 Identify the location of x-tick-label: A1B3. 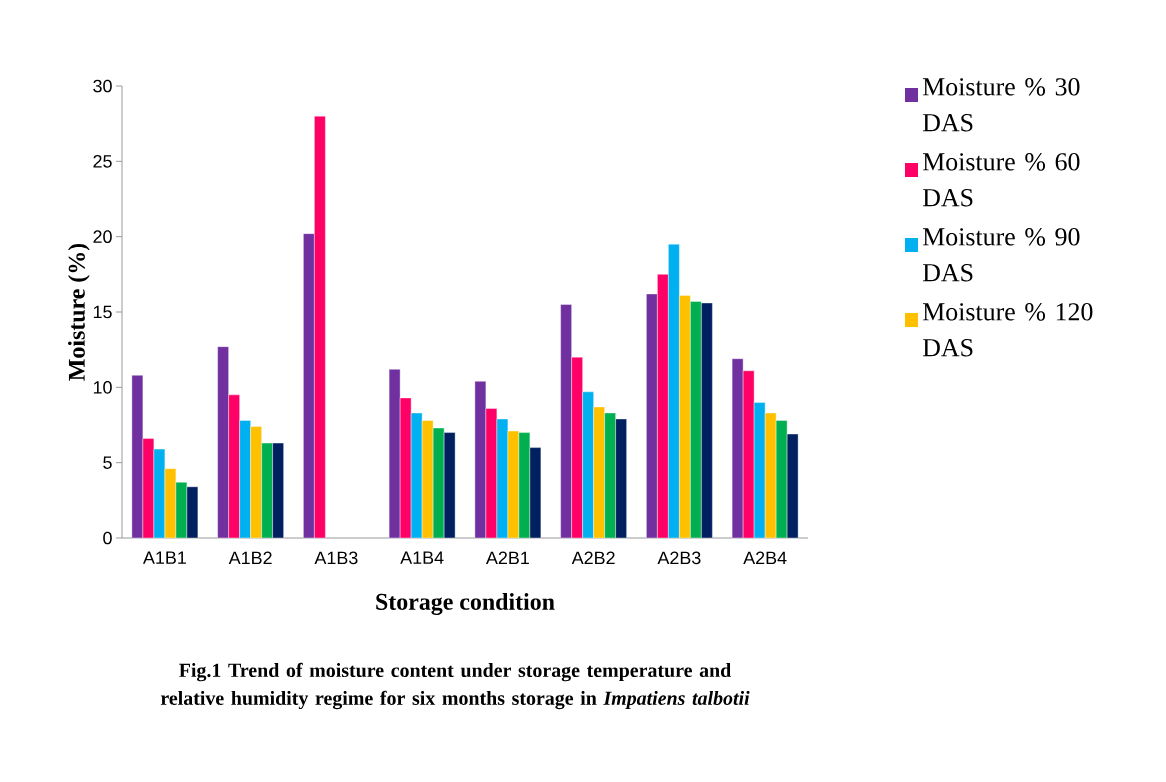
(336, 558).